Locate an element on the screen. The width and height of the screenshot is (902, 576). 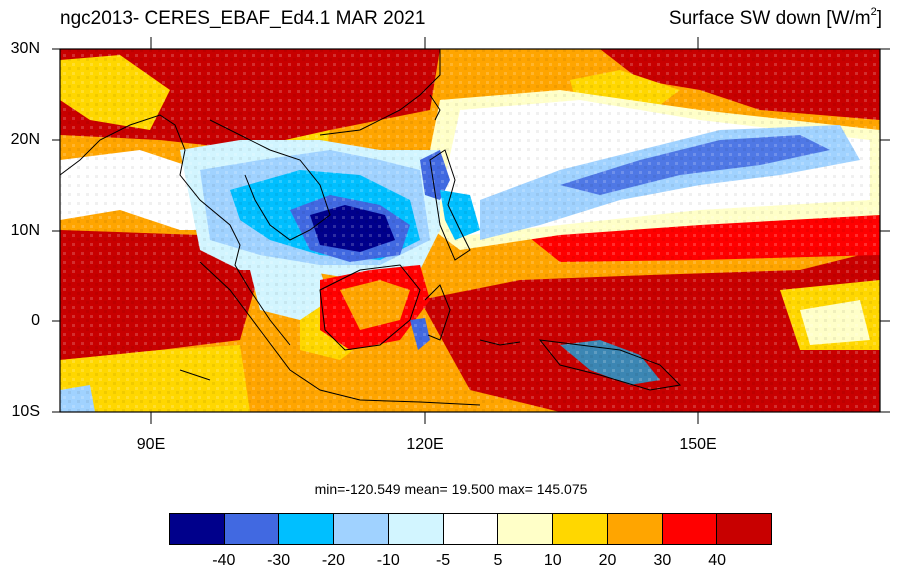
lon-label-150e: 150E is located at coordinates (698, 444).